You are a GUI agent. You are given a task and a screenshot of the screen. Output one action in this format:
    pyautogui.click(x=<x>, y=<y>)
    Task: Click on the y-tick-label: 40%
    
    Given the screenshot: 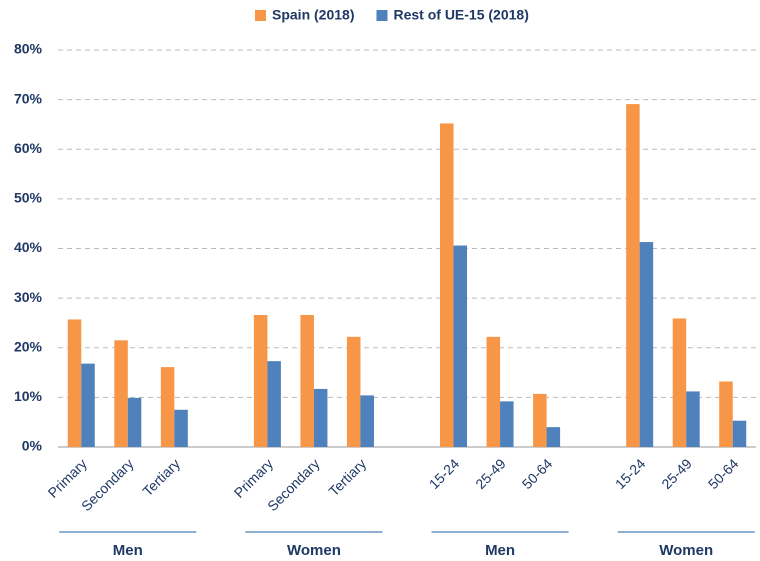 What is the action you would take?
    pyautogui.click(x=28, y=247)
    